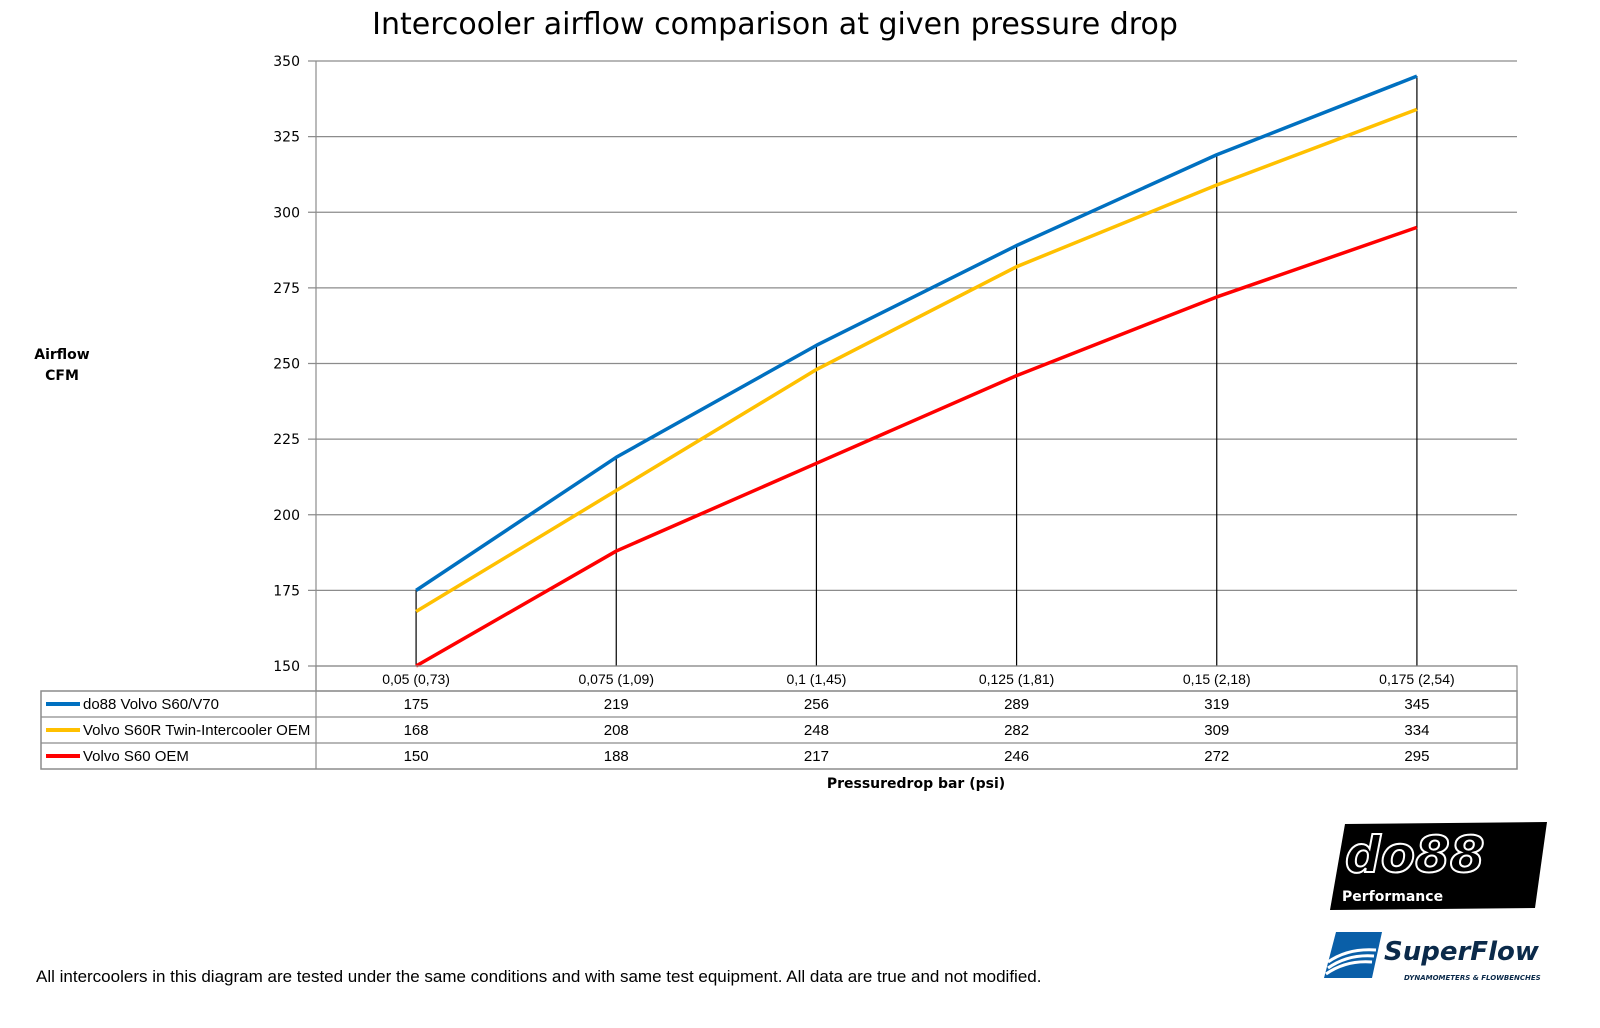  I want to click on x-tick-label: 0,175 (2,54), so click(1417, 679).